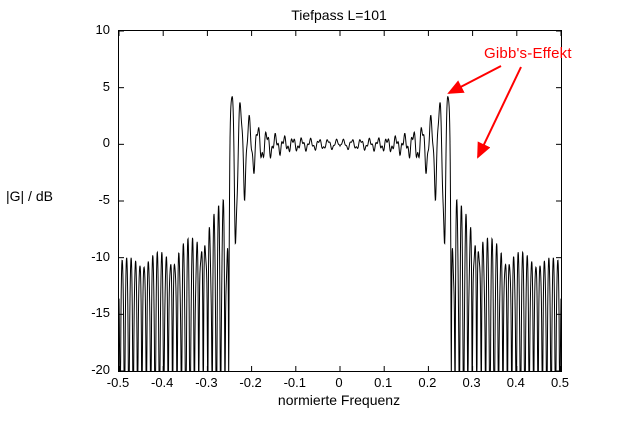 This screenshot has width=630, height=422. What do you see at coordinates (339, 400) in the screenshot?
I see `x-axis-label: normierte Frequenz` at bounding box center [339, 400].